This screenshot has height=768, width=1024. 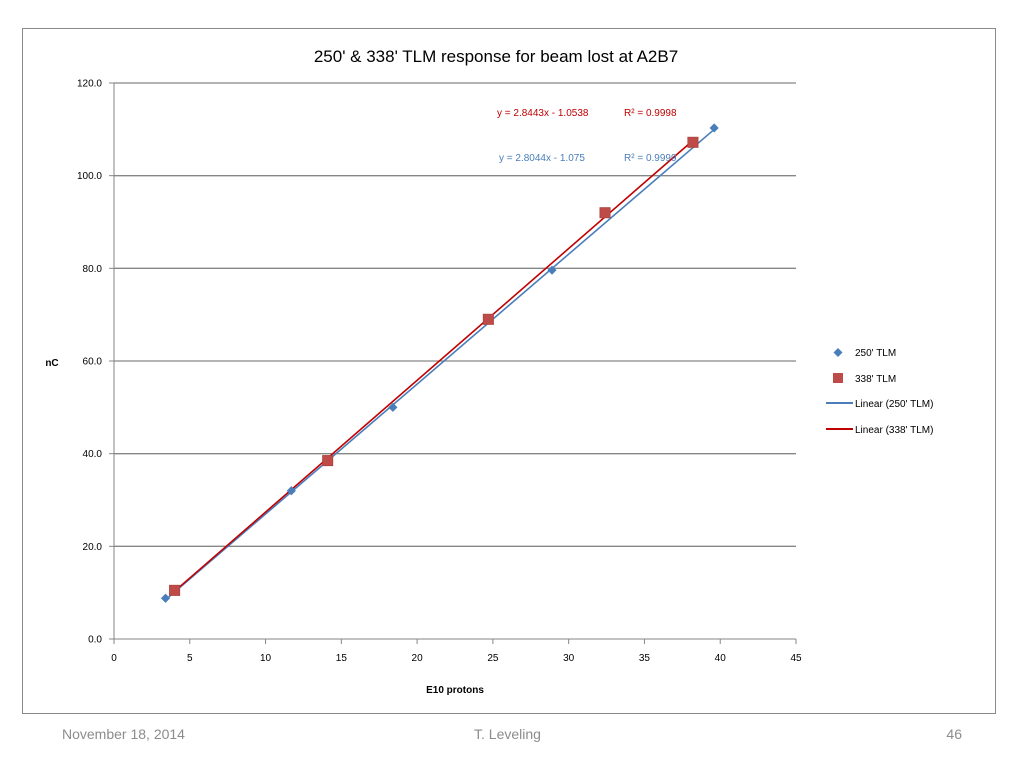 What do you see at coordinates (954, 734) in the screenshot?
I see `footer-page-number: 46` at bounding box center [954, 734].